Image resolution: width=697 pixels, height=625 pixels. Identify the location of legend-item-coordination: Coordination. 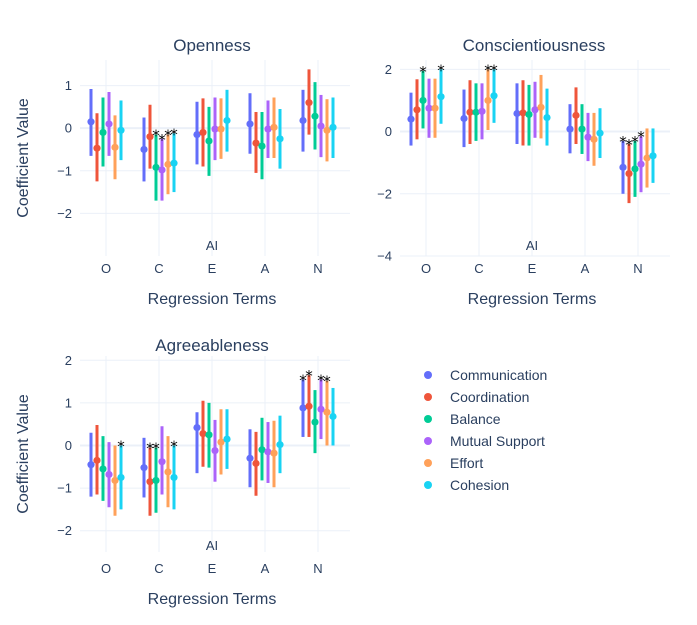
(476, 397).